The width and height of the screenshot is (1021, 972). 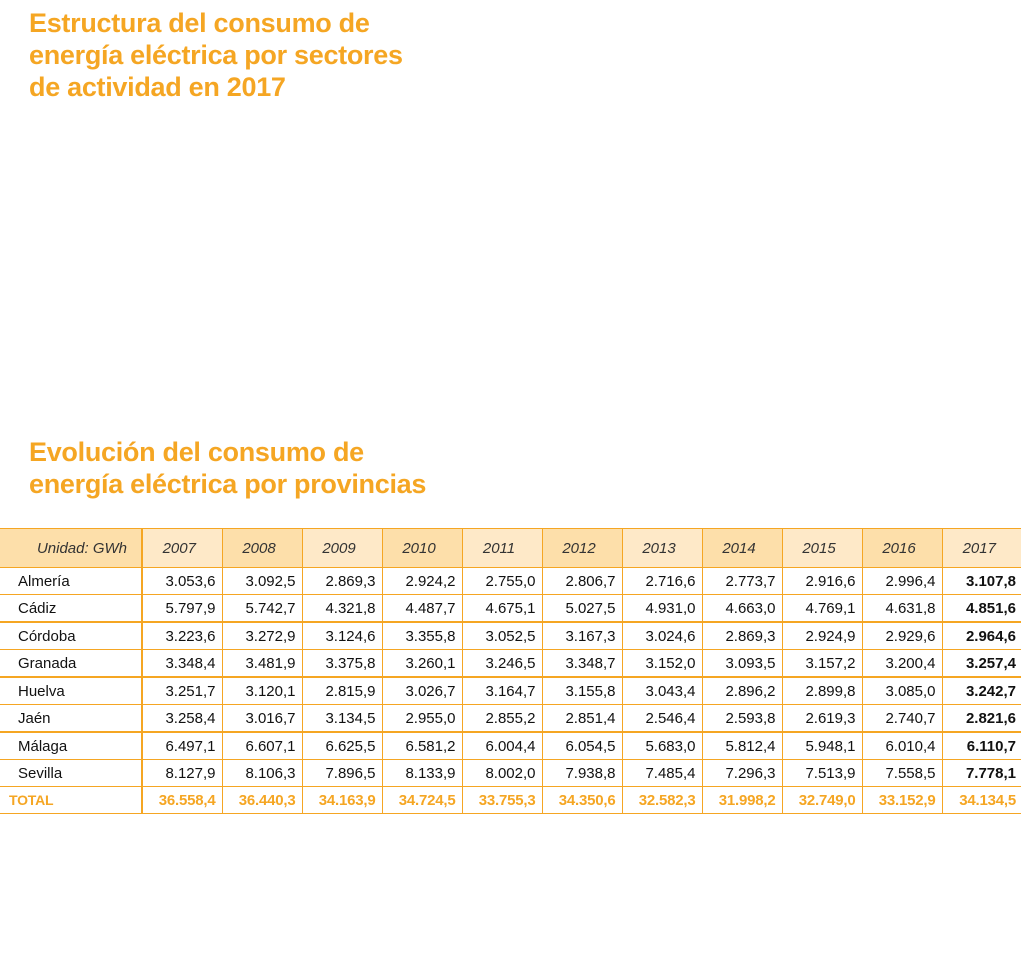 I want to click on total-value: 31.998,2, so click(x=742, y=800).